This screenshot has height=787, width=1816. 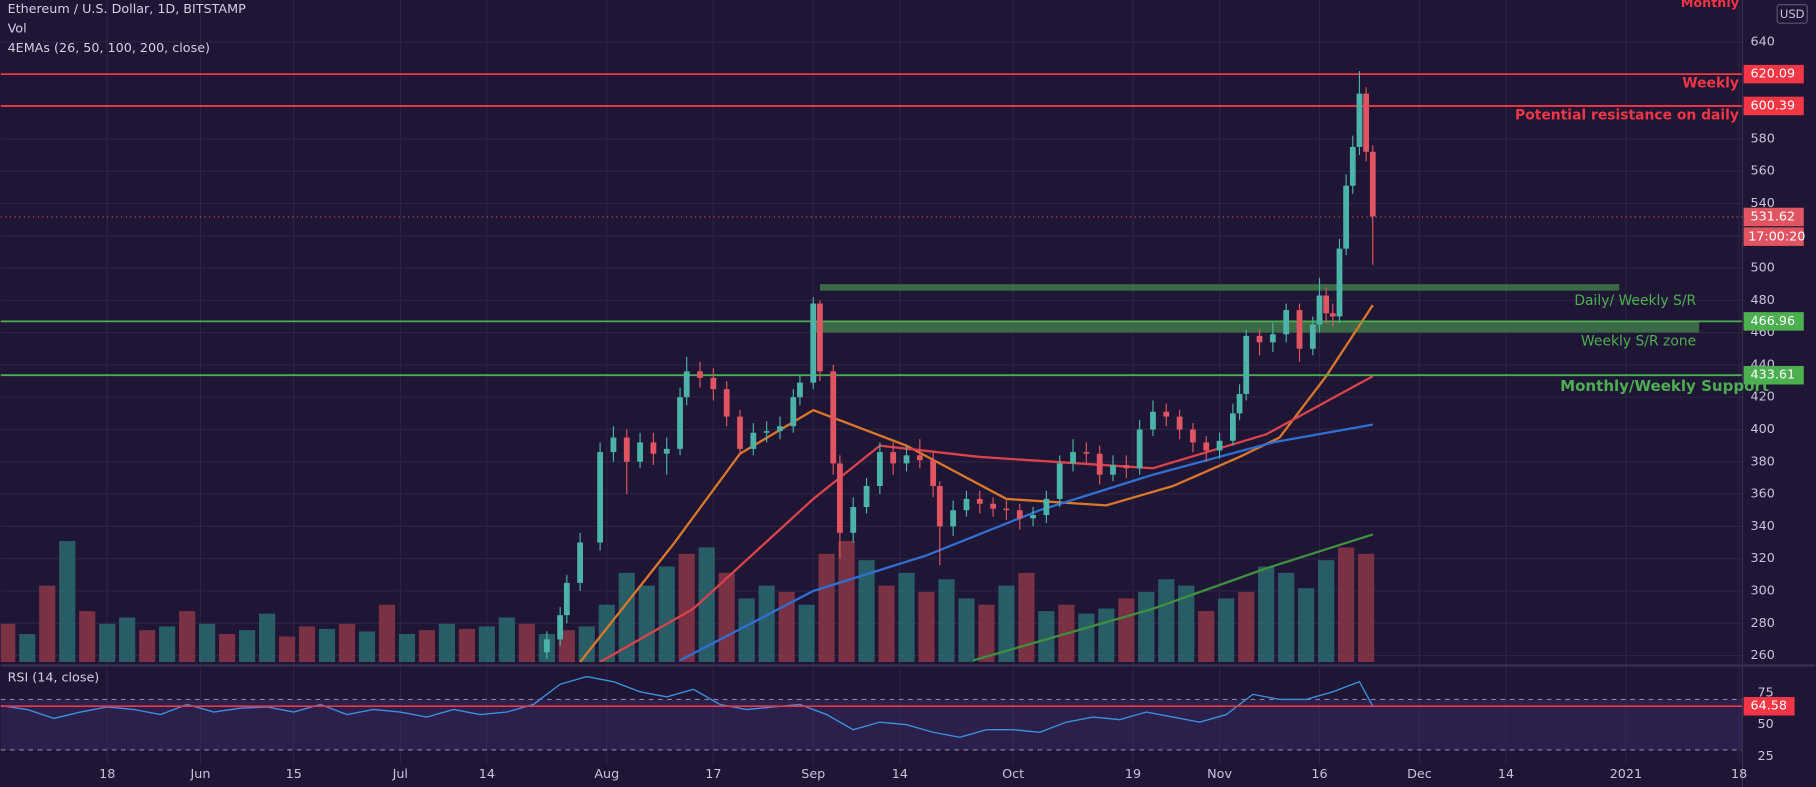 I want to click on y-tick-label: 640, so click(x=1763, y=41).